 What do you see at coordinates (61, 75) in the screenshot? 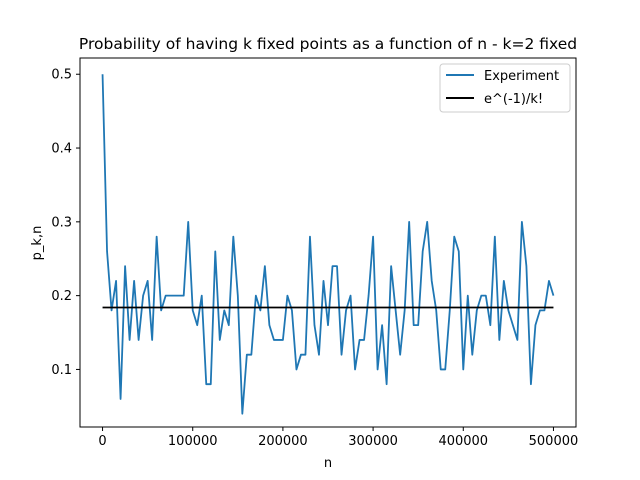
I see `y-tick-label: 0.5` at bounding box center [61, 75].